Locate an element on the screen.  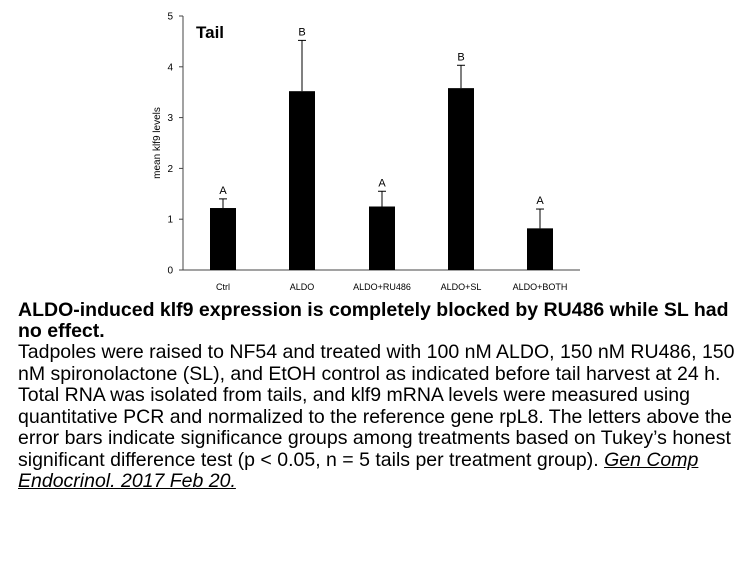
x-tick-label: ALDO+SL is located at coordinates (461, 287).